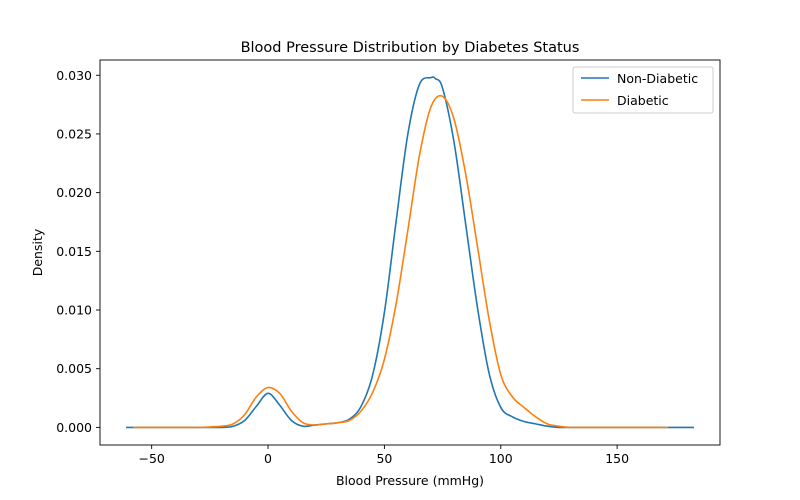 Image resolution: width=800 pixels, height=500 pixels. Describe the element at coordinates (643, 100) in the screenshot. I see `legend-label-diabetic: Diabetic` at that location.